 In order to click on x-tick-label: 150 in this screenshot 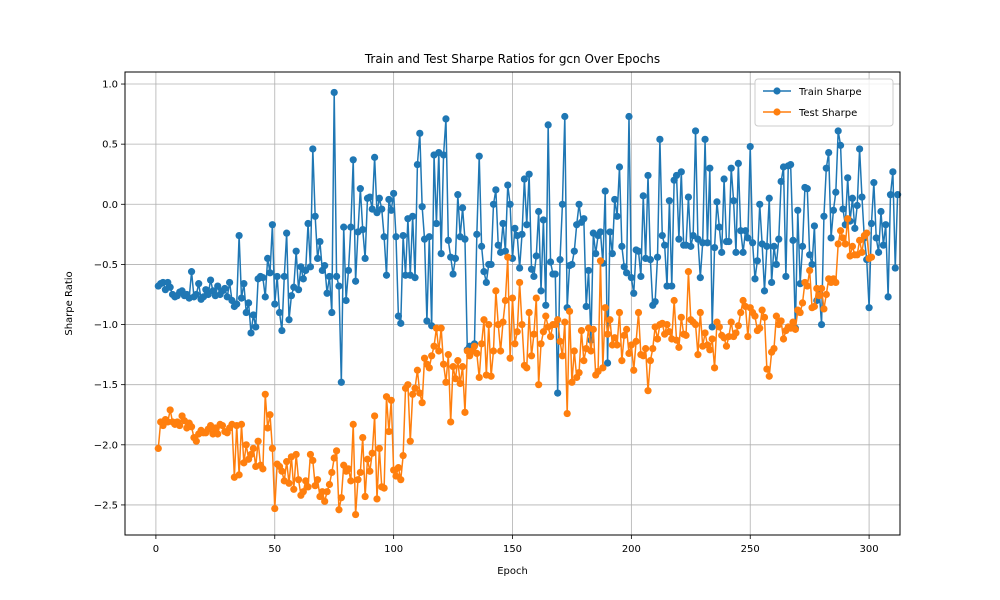, I will do `click(512, 549)`.